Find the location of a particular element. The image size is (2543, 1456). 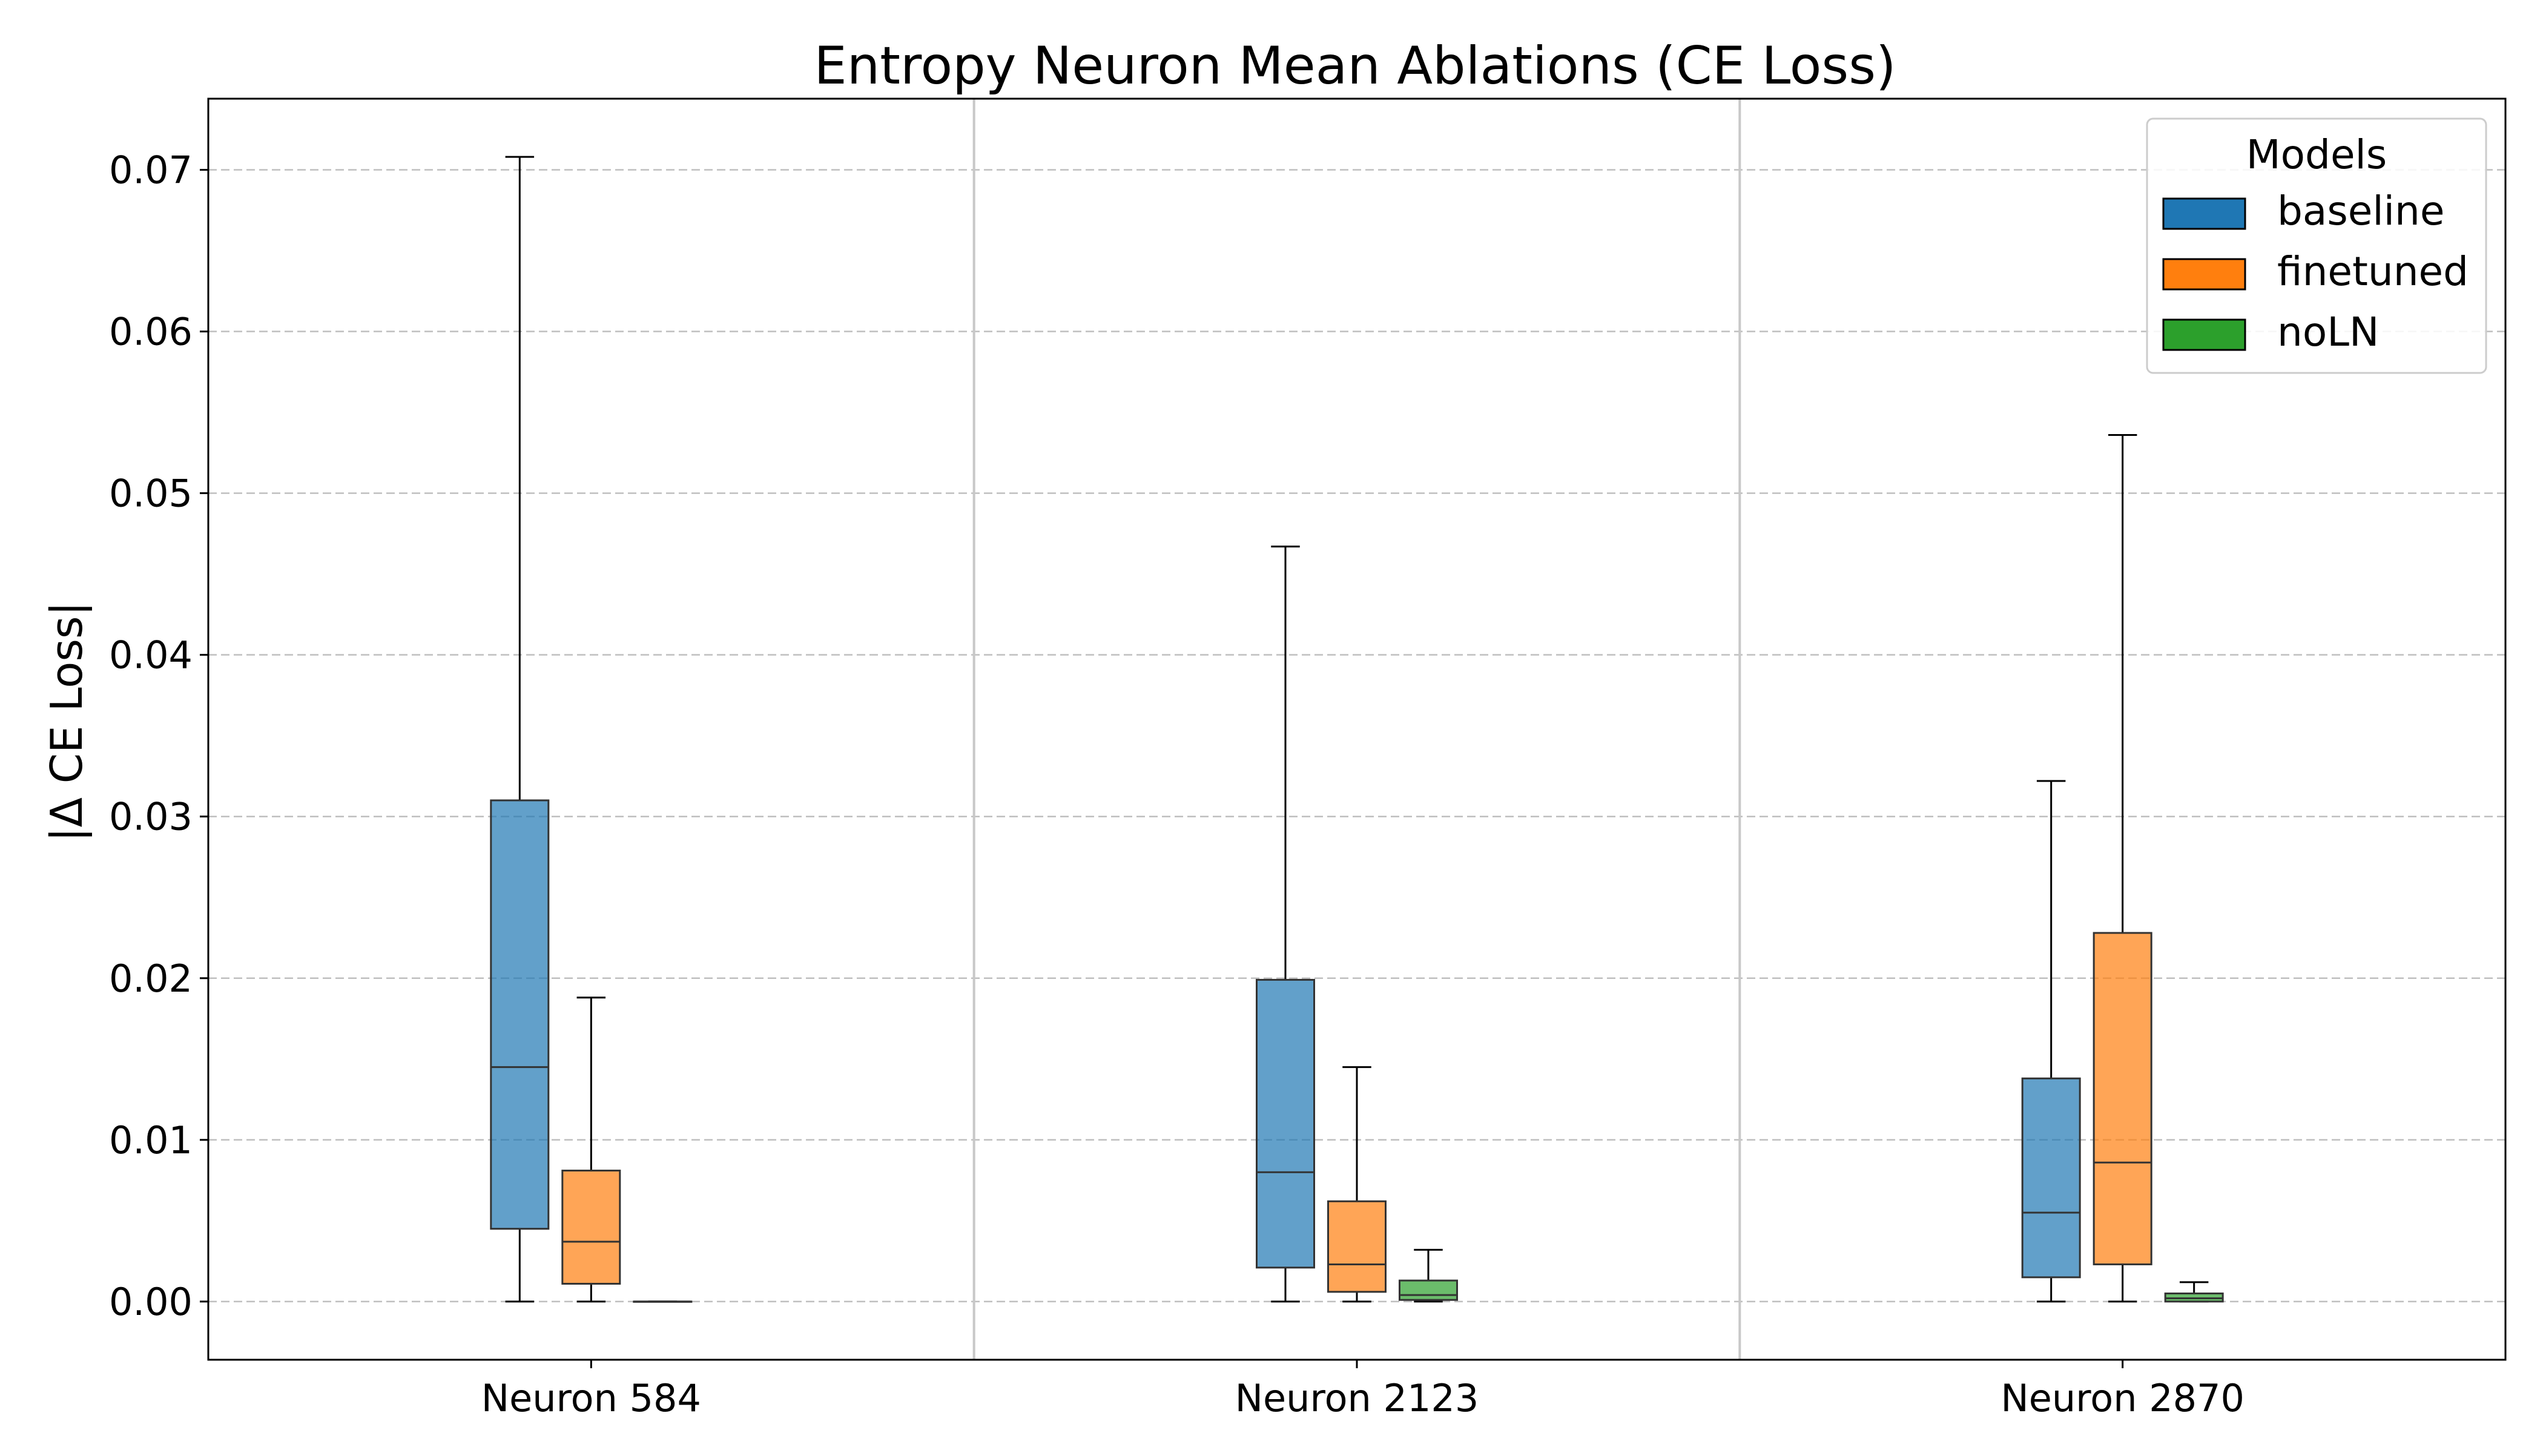

y-tick-label: 0.03 is located at coordinates (151, 817).